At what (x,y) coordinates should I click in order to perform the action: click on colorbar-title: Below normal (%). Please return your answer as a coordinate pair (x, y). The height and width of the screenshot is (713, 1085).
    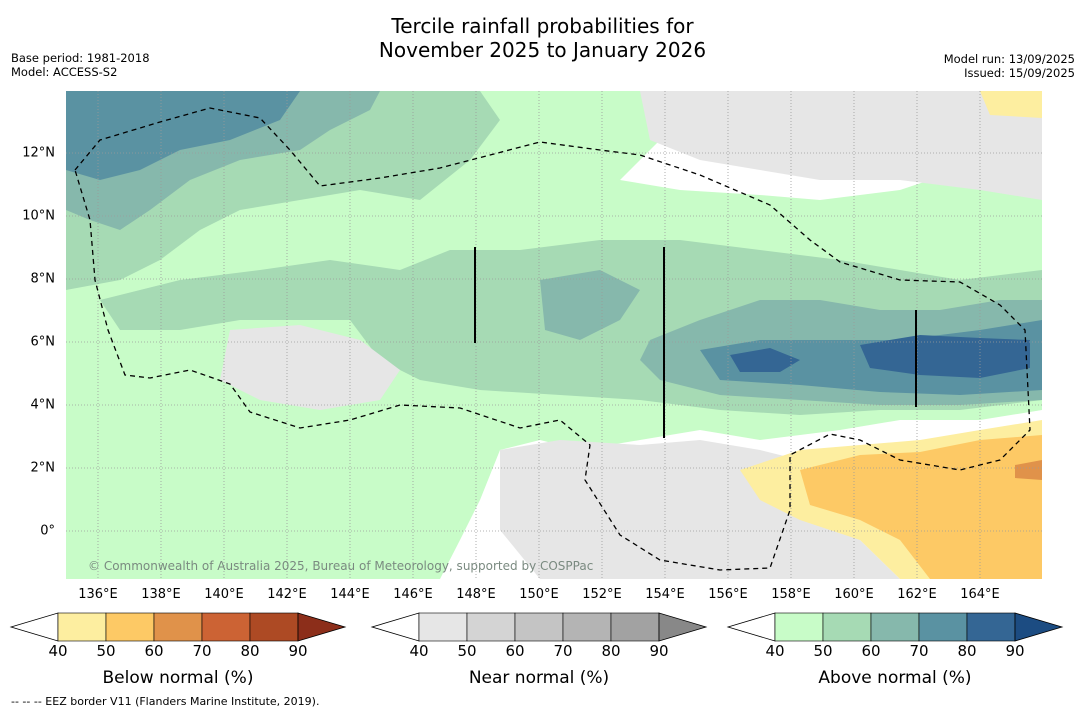
    Looking at the image, I should click on (178, 678).